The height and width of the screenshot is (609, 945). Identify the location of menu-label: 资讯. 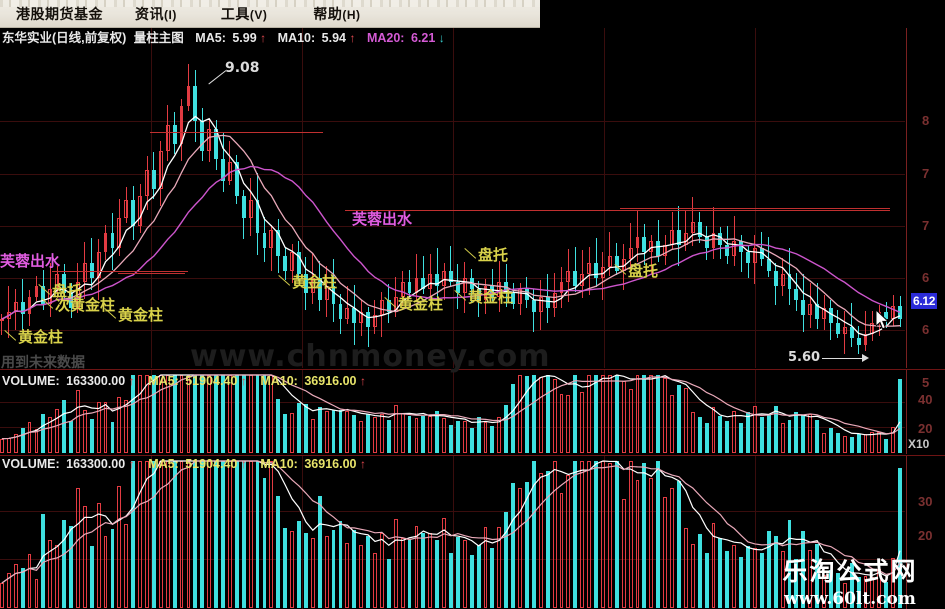
(149, 13).